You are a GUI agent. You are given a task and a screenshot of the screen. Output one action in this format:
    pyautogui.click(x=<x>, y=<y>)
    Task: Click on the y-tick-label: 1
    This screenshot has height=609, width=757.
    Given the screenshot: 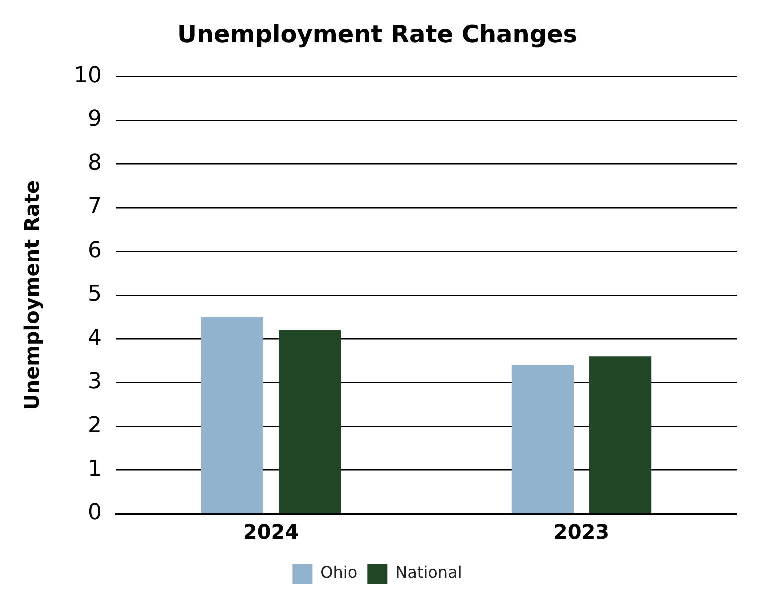 What is the action you would take?
    pyautogui.click(x=95, y=469)
    